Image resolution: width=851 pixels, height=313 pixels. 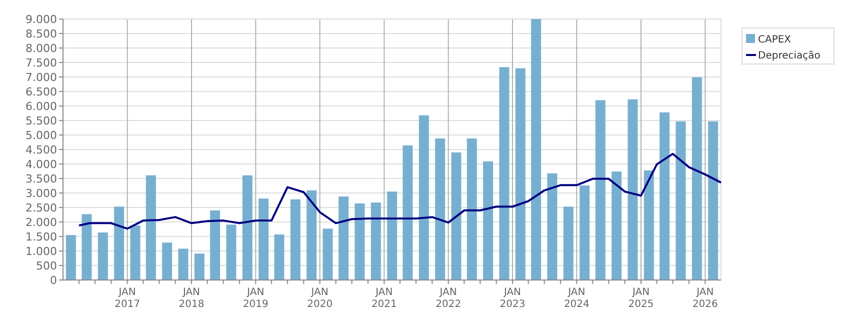 What do you see at coordinates (41, 179) in the screenshot?
I see `y-tick-label: 3.500` at bounding box center [41, 179].